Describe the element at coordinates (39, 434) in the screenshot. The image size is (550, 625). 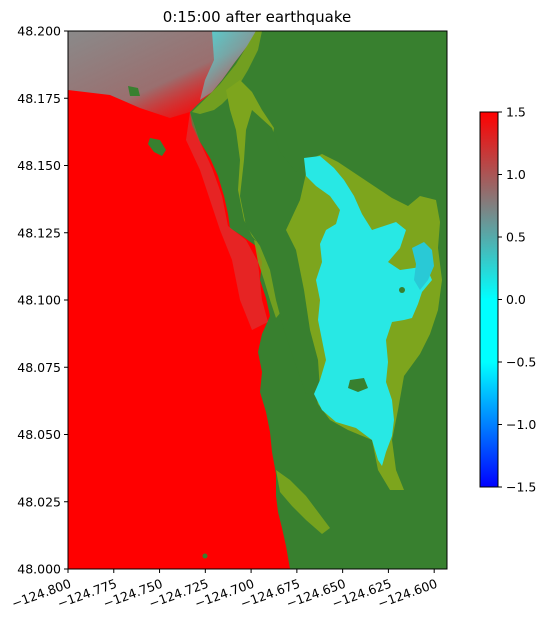
I see `y-tick-label: 48.050` at that location.